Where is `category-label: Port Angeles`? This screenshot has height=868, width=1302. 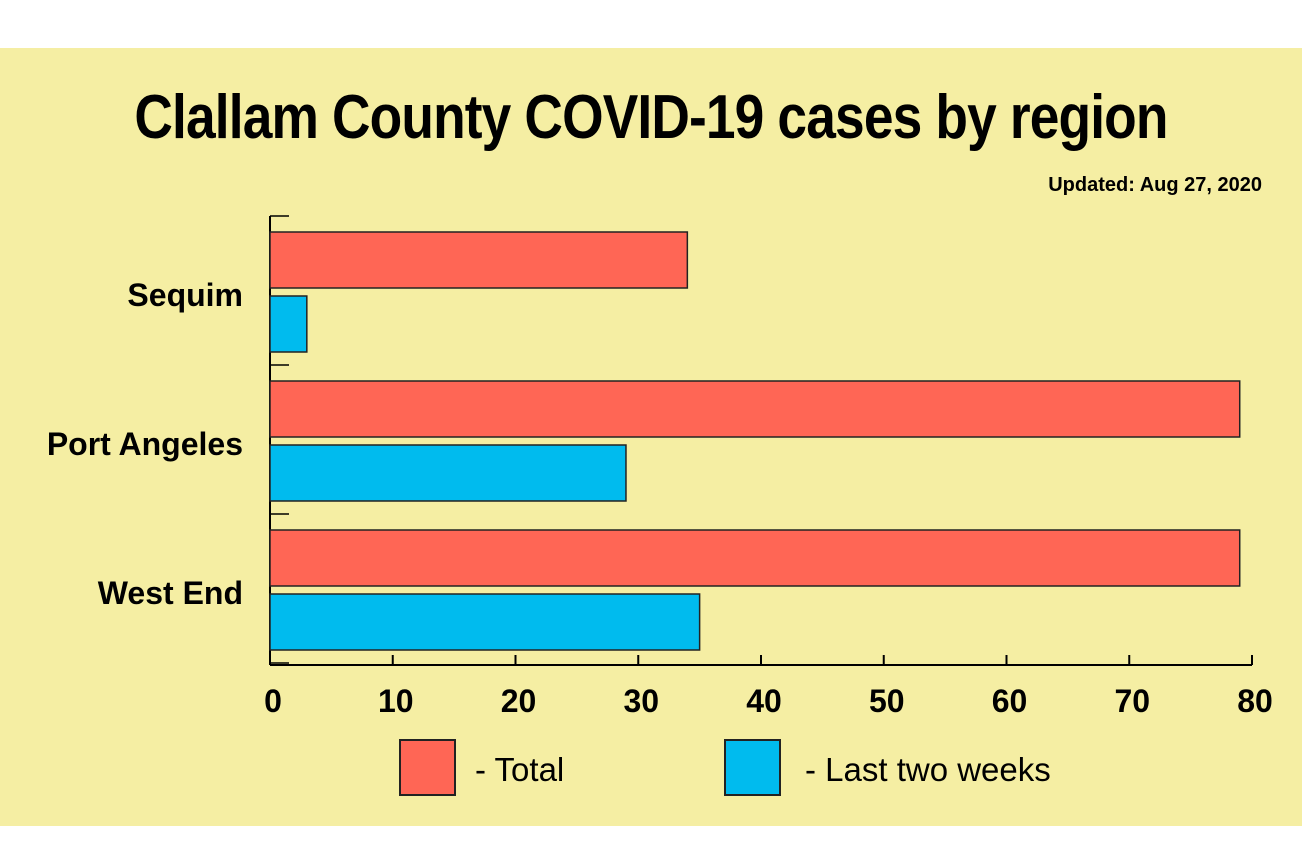 category-label: Port Angeles is located at coordinates (145, 444).